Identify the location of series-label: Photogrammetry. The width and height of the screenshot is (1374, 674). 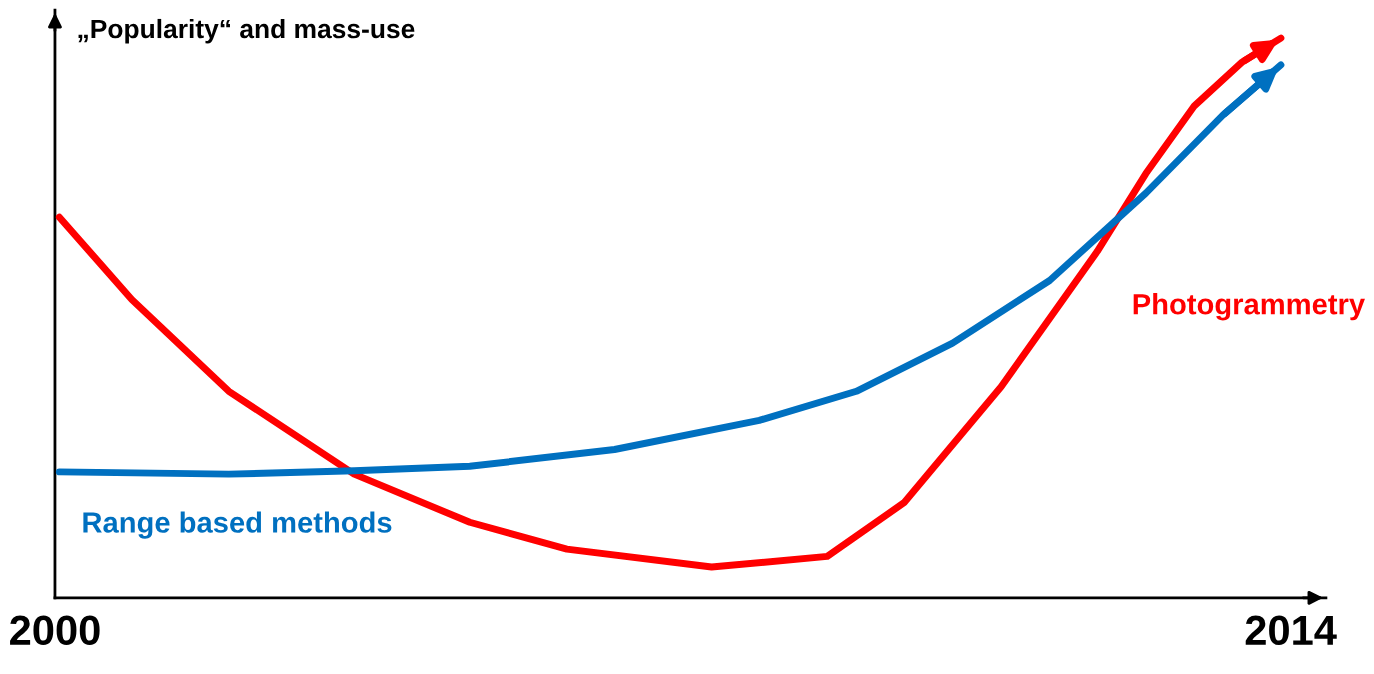
(1249, 307).